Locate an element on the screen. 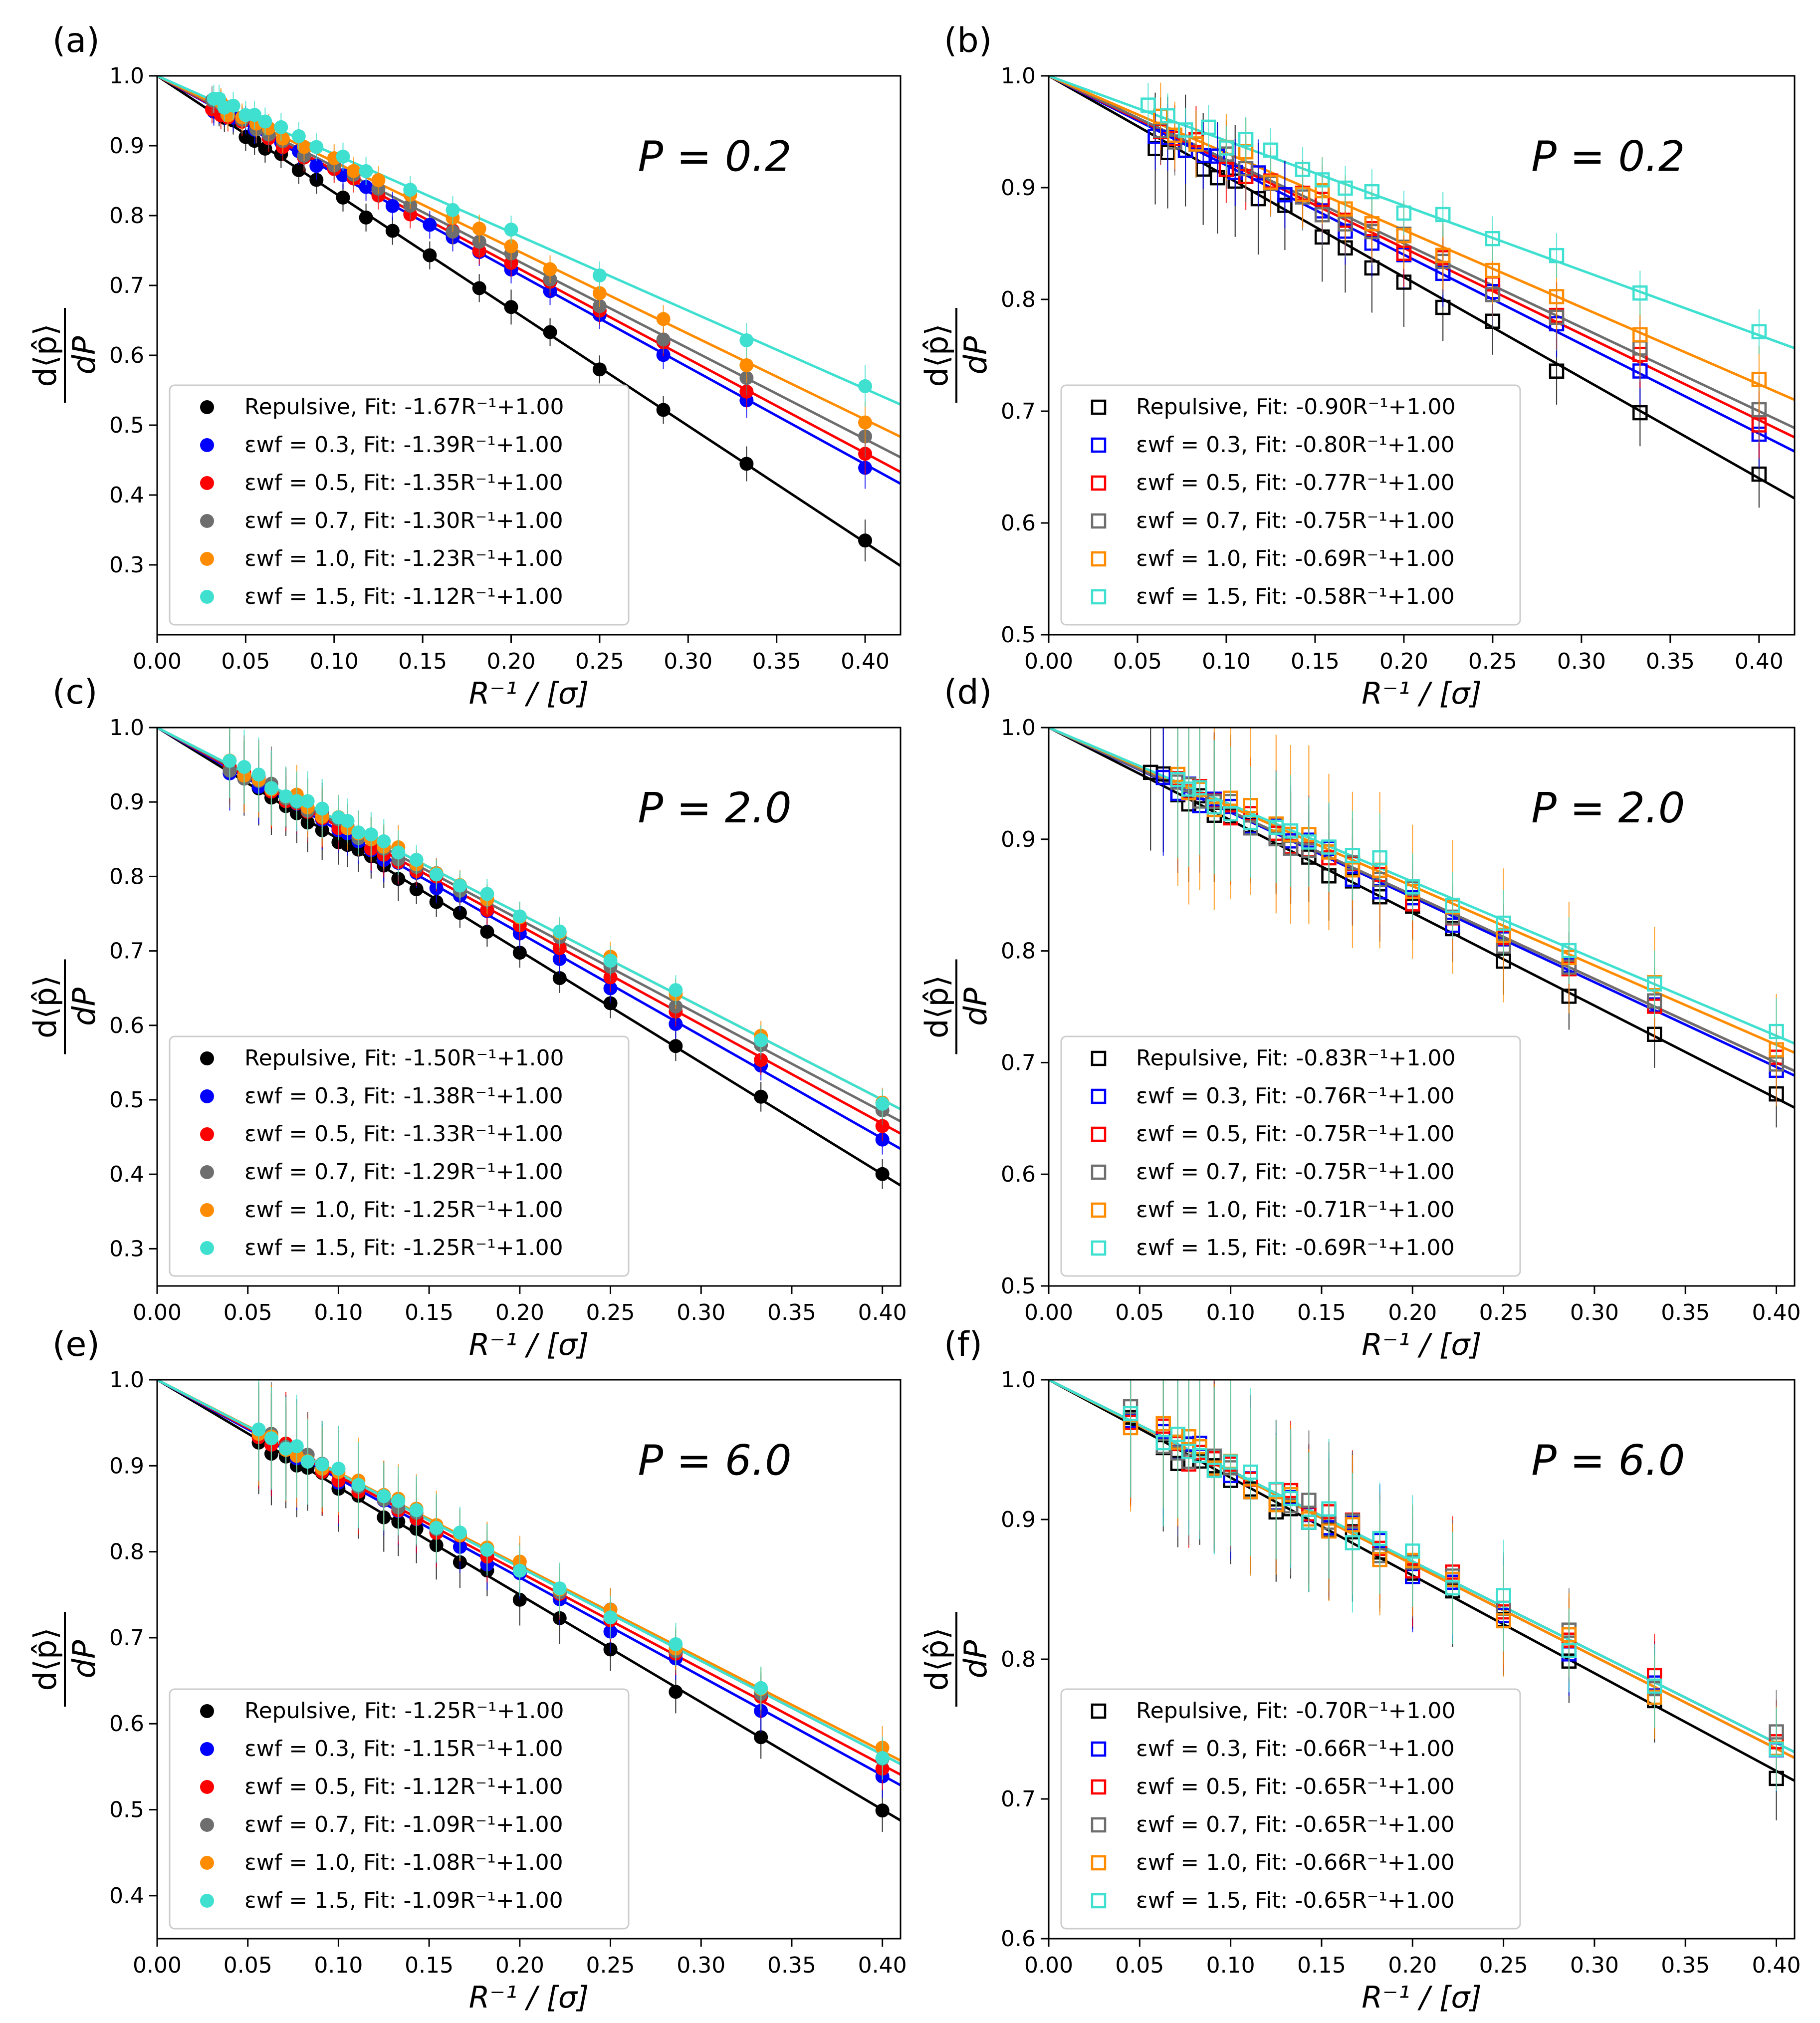 The height and width of the screenshot is (2023, 1820). fit-line-cyan is located at coordinates (529, 919).